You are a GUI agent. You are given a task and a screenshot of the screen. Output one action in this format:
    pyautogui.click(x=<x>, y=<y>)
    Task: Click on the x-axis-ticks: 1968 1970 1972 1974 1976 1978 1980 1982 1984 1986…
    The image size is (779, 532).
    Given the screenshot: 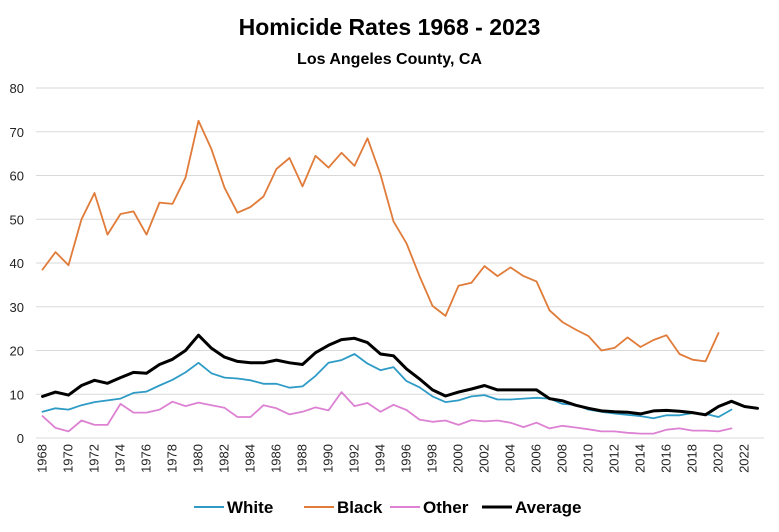 What is the action you would take?
    pyautogui.click(x=393, y=458)
    